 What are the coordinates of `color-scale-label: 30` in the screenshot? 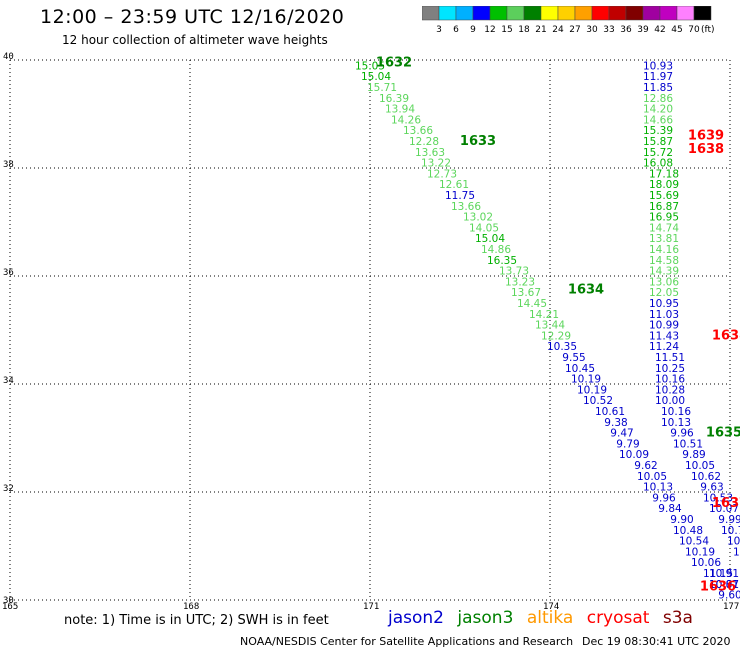 It's located at (592, 30).